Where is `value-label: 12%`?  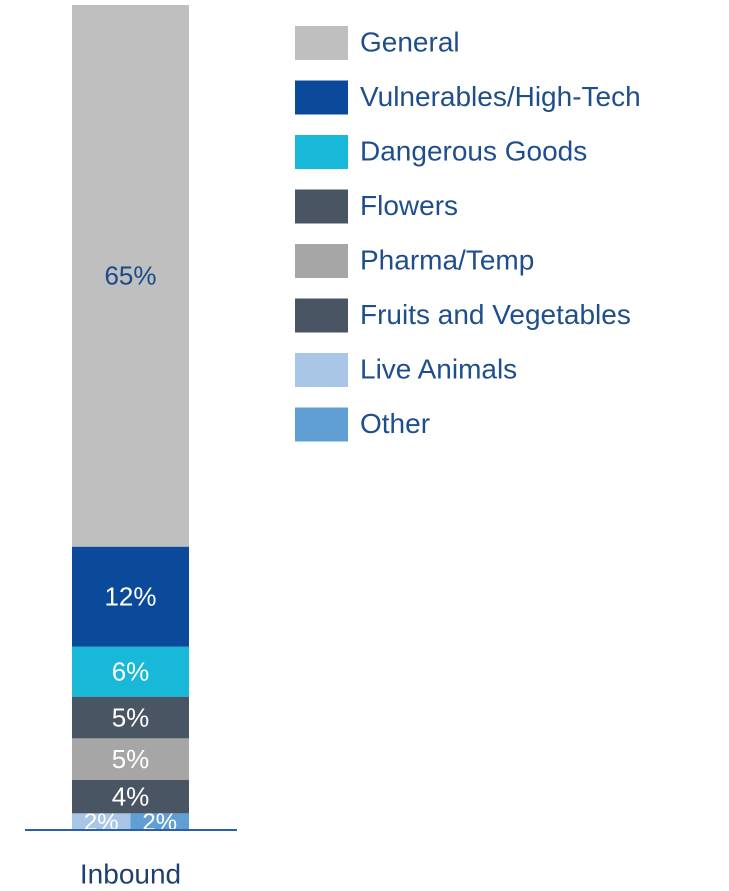
value-label: 12% is located at coordinates (130, 597).